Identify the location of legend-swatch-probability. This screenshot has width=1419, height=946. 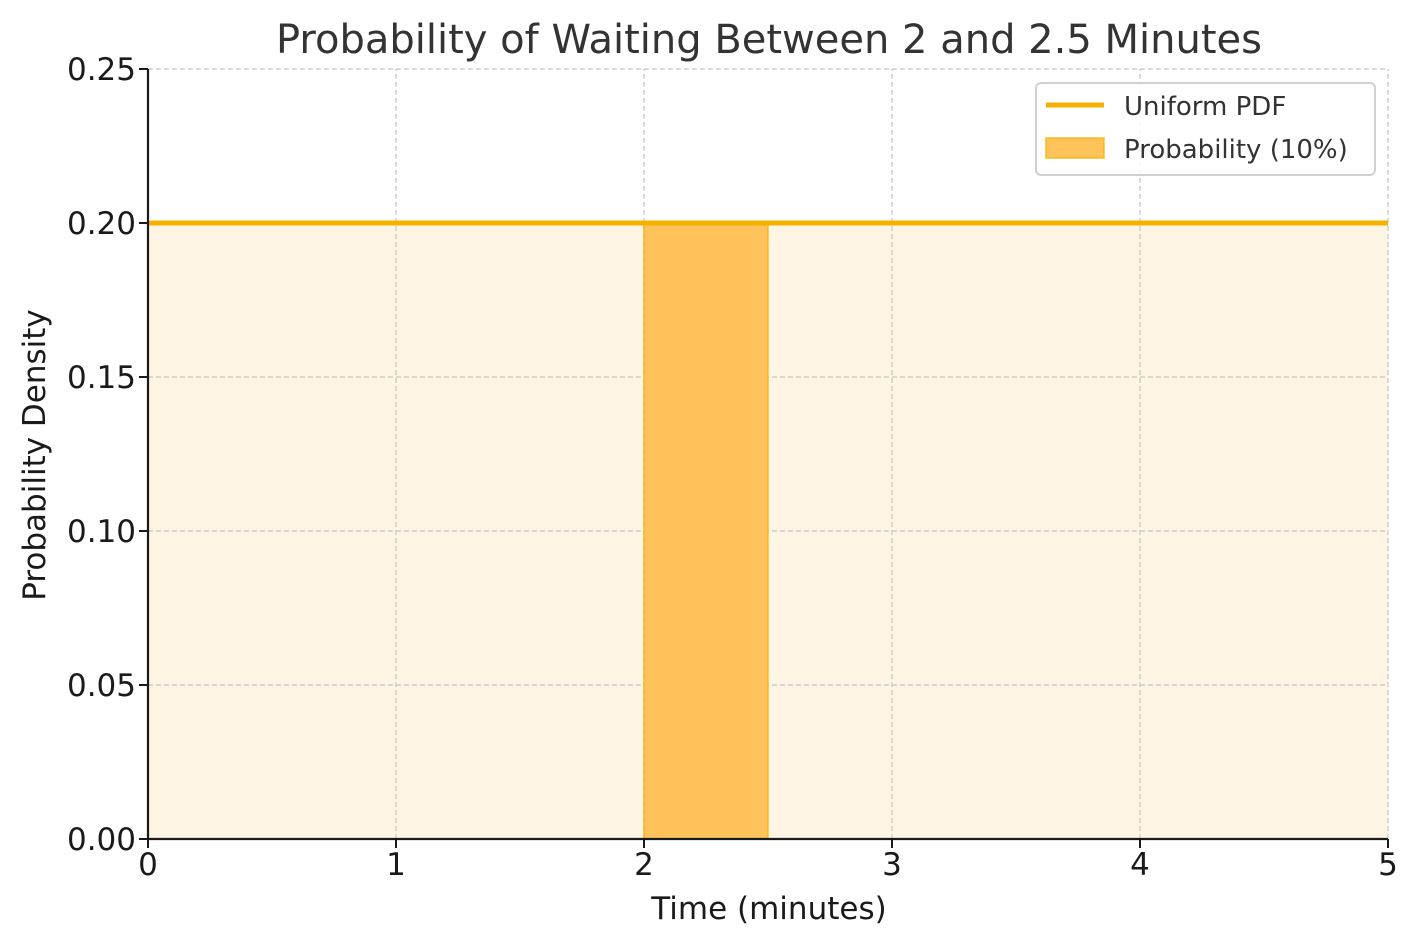
(1075, 148).